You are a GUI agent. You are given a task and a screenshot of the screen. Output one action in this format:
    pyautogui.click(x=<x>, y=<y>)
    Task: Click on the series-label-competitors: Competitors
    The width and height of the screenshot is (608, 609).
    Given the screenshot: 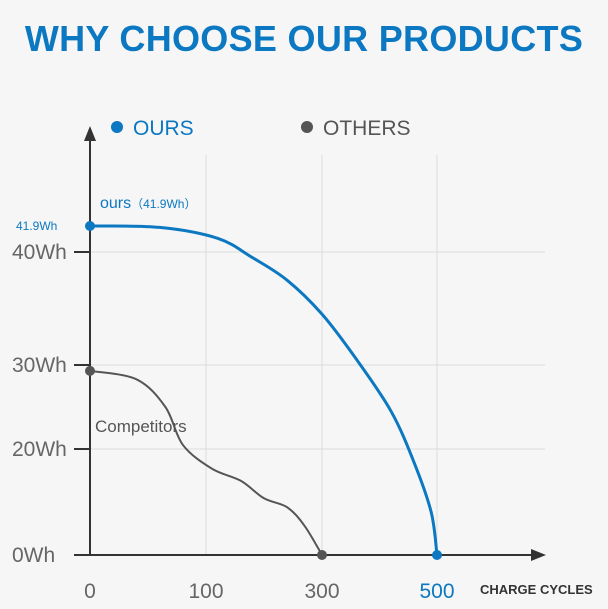 What is the action you would take?
    pyautogui.click(x=141, y=426)
    